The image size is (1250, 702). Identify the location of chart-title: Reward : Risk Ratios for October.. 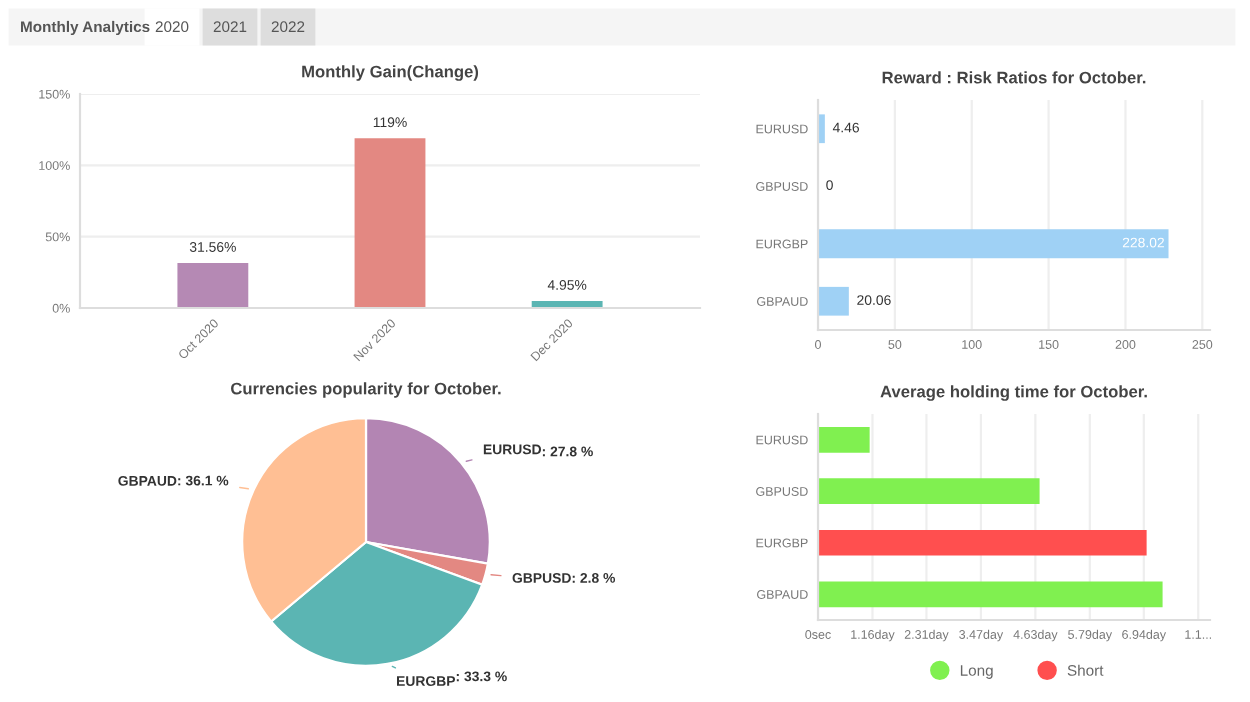
(1014, 77).